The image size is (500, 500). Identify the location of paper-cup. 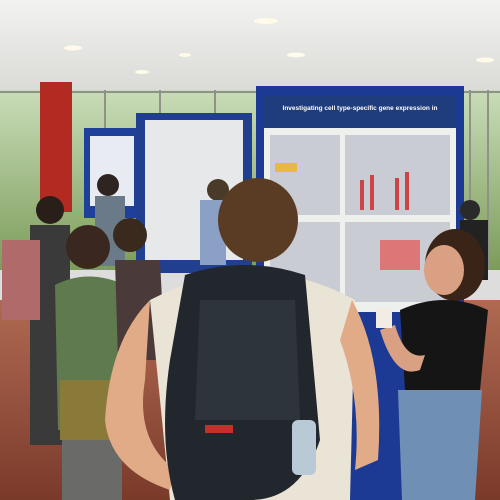
(384, 318).